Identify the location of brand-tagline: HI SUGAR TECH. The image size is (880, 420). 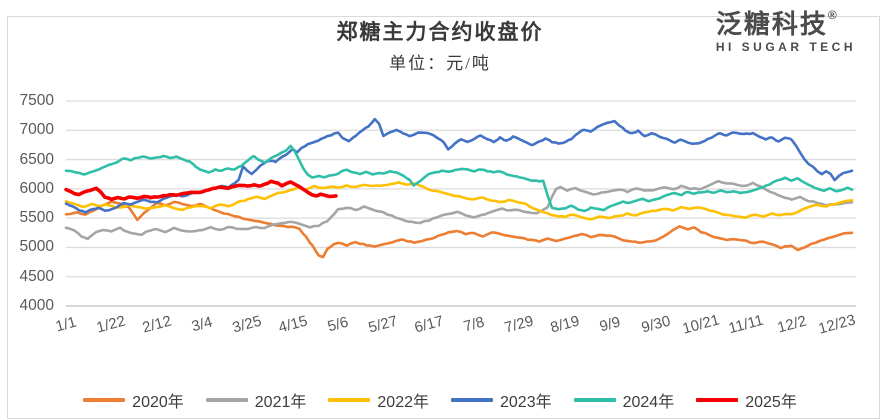
(785, 47).